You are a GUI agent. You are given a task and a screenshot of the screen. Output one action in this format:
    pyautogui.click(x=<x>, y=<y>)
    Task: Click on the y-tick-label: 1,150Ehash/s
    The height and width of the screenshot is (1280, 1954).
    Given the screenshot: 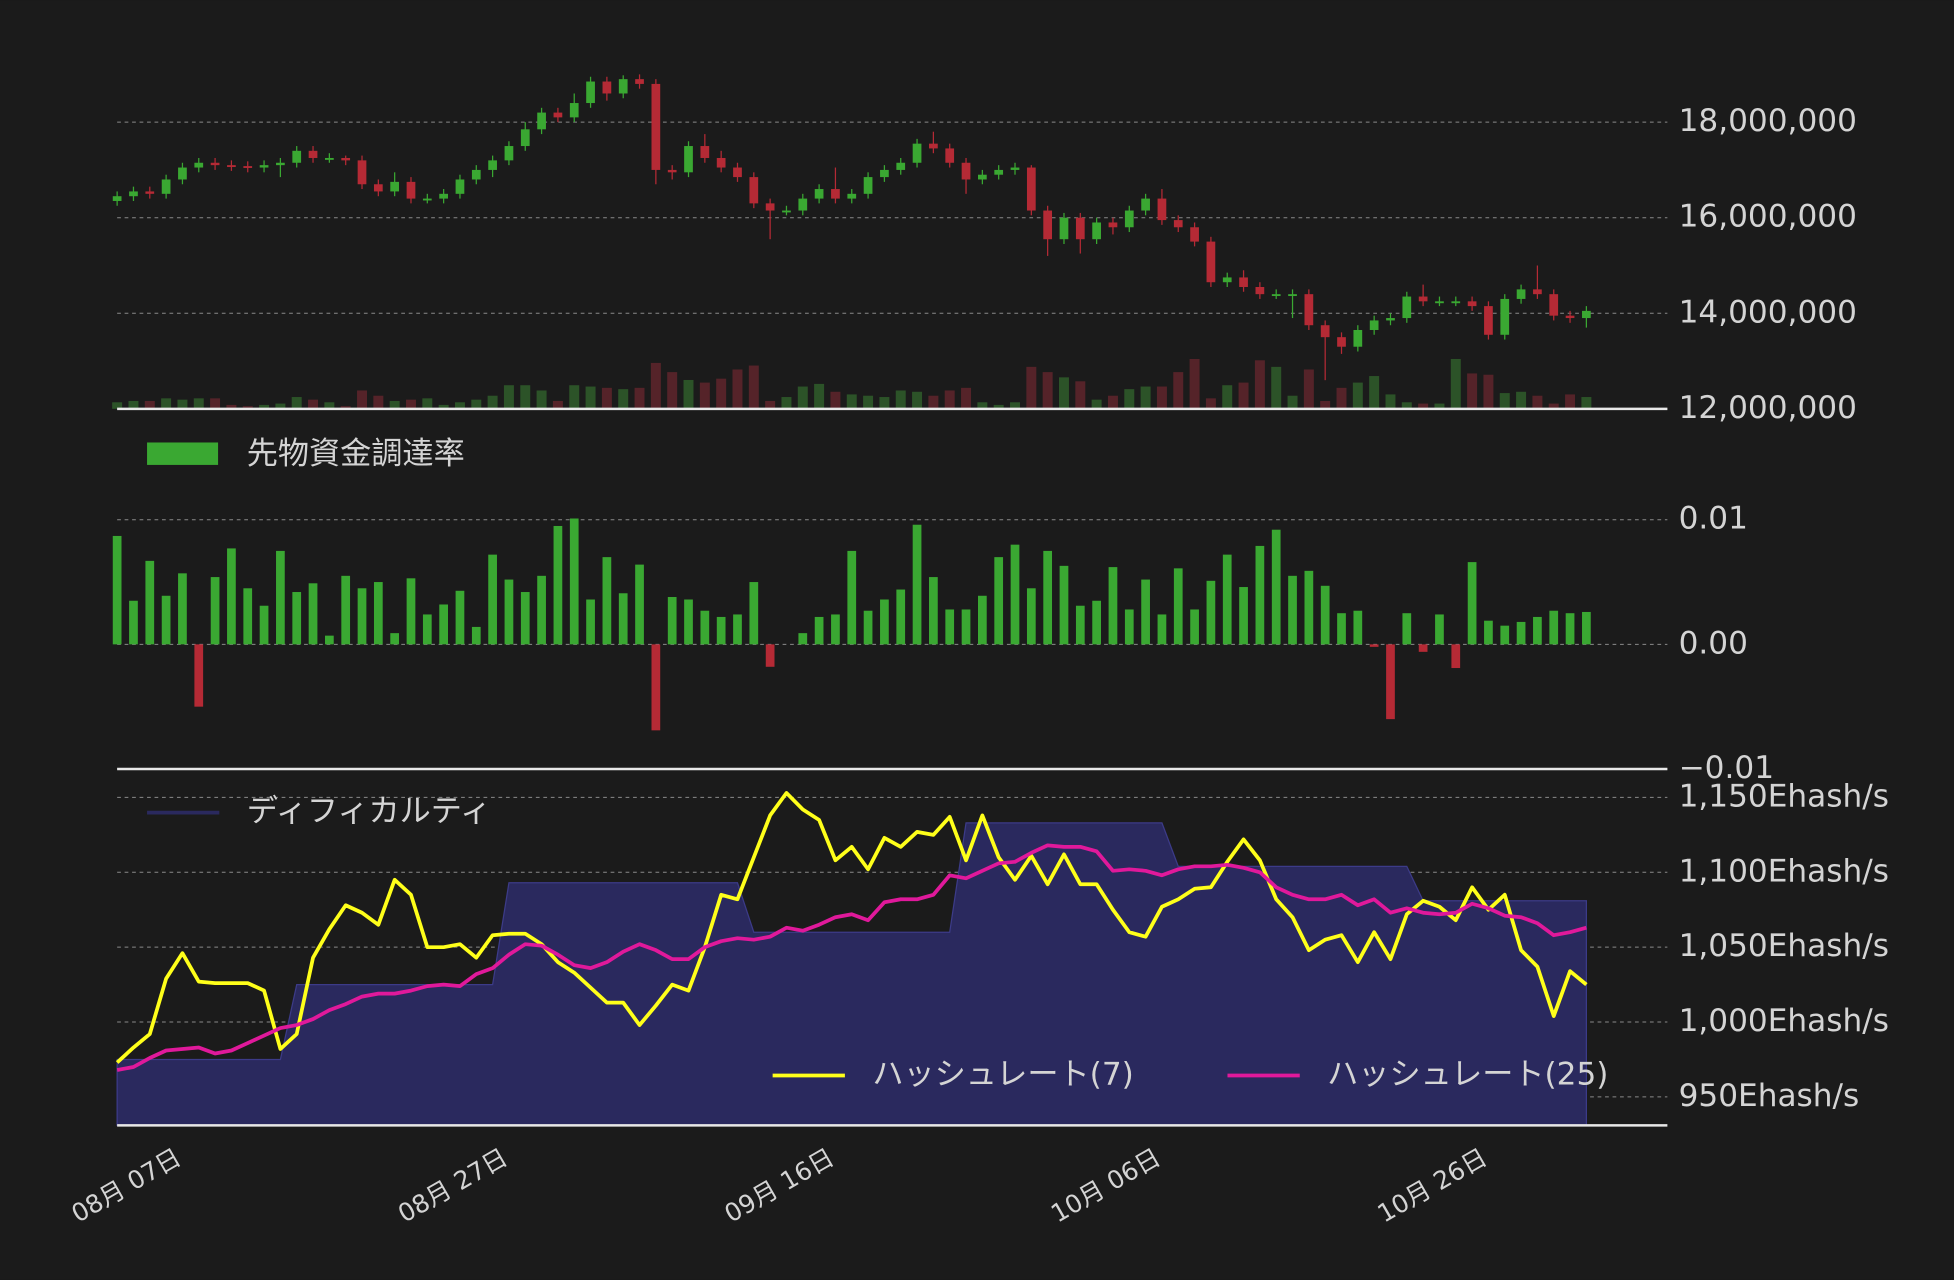 What is the action you would take?
    pyautogui.click(x=1784, y=796)
    